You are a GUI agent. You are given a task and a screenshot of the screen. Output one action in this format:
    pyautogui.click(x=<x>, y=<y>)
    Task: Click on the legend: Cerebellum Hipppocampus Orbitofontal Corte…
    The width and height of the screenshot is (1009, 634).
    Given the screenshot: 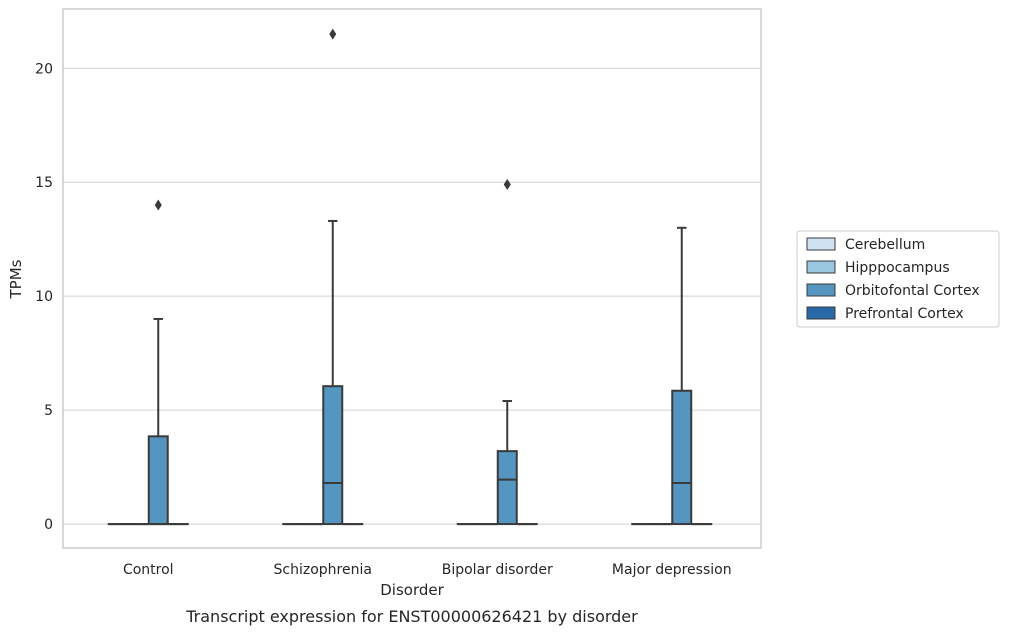 What is the action you would take?
    pyautogui.click(x=898, y=279)
    